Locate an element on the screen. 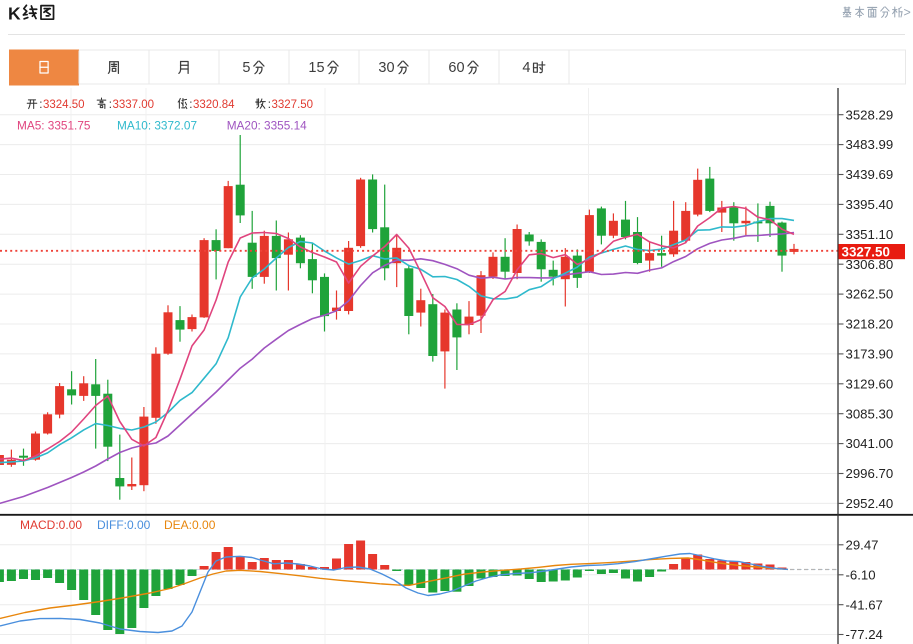 The image size is (913, 644). svg-text: 29.47 is located at coordinates (862, 544).